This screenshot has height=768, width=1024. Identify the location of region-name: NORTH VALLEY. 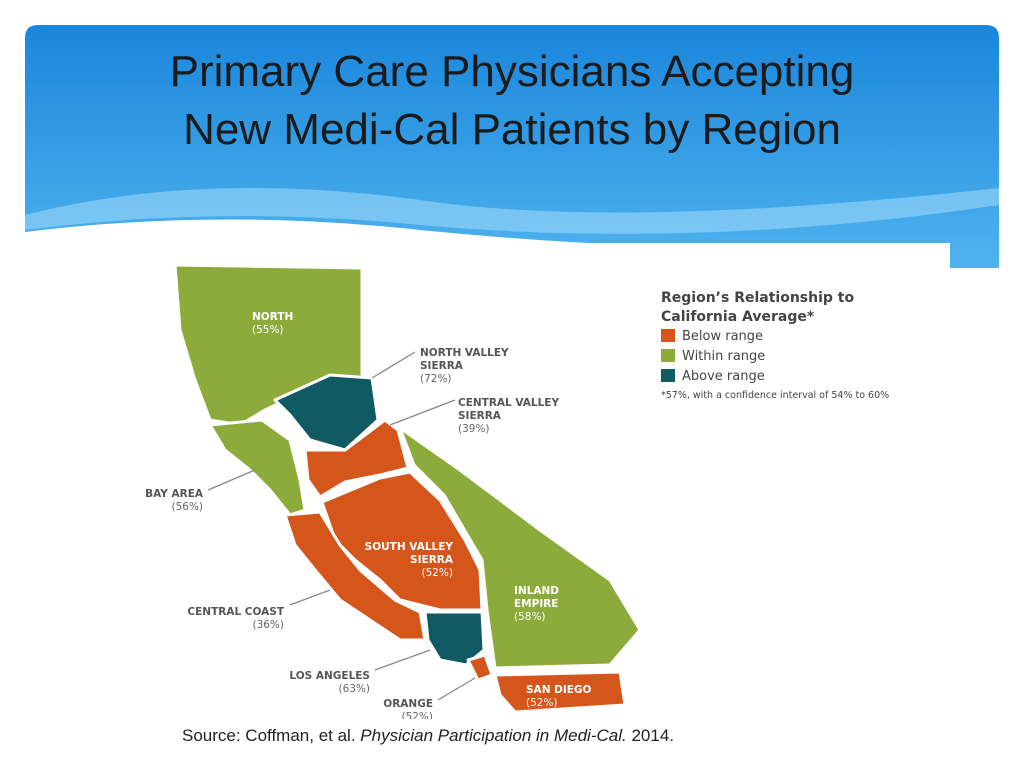
(464, 353).